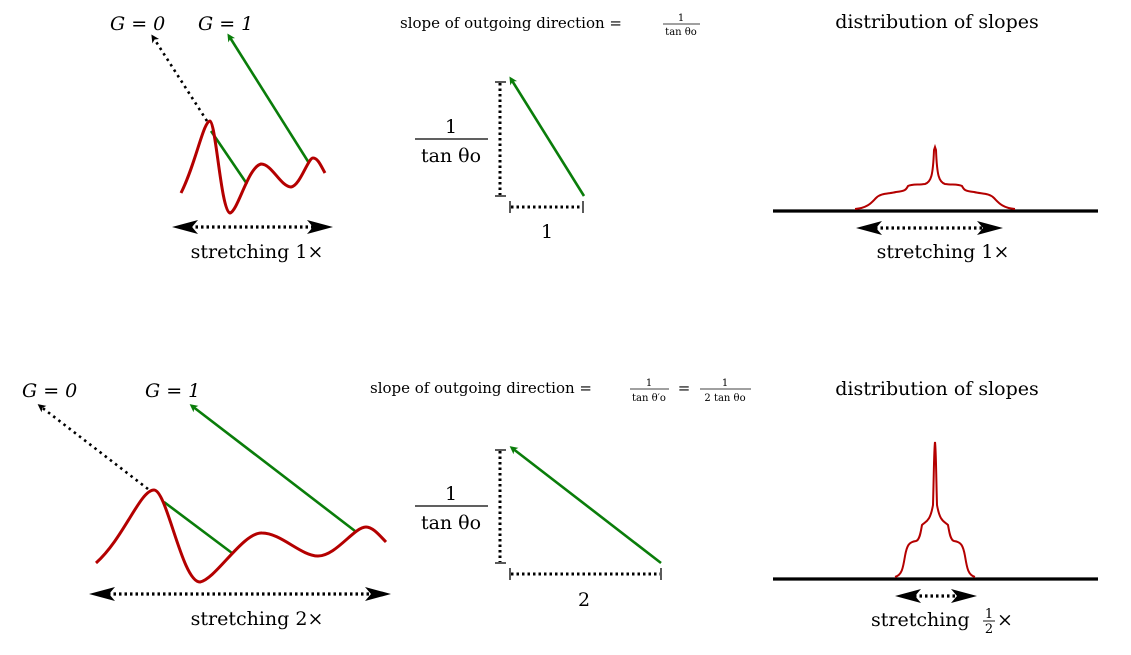 The image size is (1131, 655). Describe the element at coordinates (93, 447) in the screenshot. I see `bottom-blocked-ray` at that location.